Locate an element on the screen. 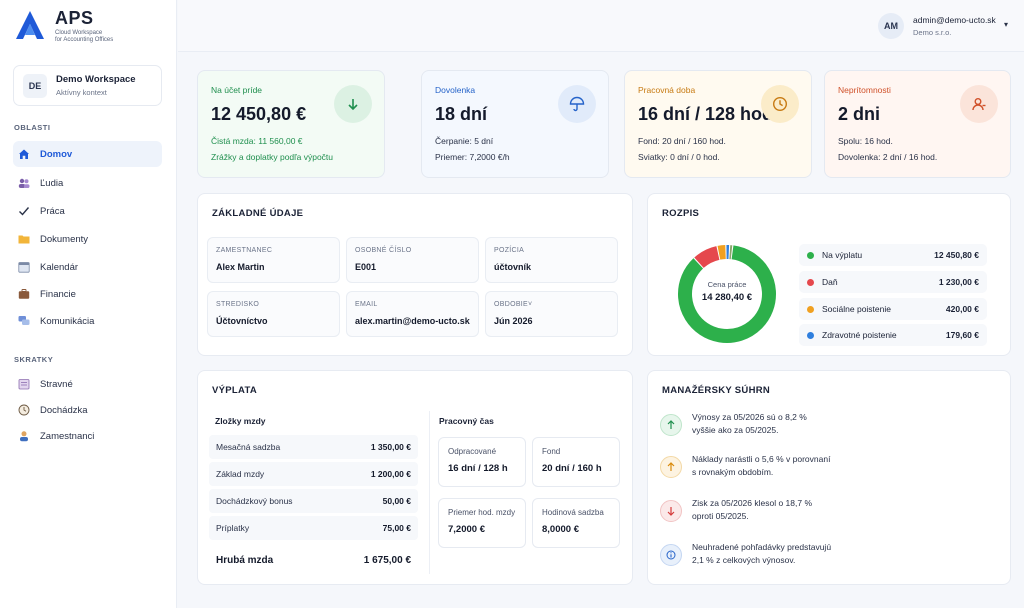 The height and width of the screenshot is (608, 1024). aps-logo-icon is located at coordinates (30, 25).